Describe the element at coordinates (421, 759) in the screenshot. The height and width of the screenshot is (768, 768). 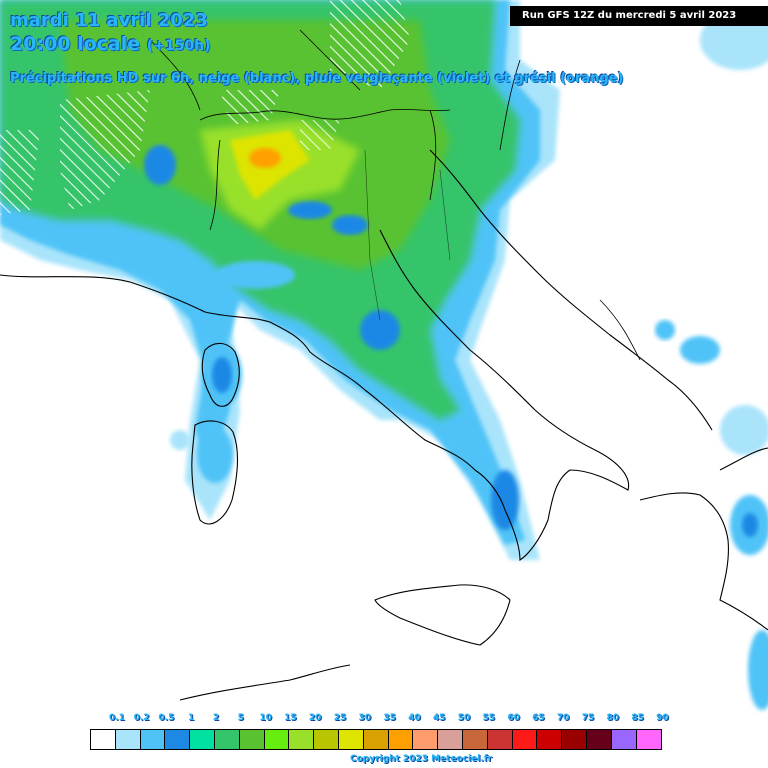
I see `copyright: Copyright 2023 Meteociel.fr` at that location.